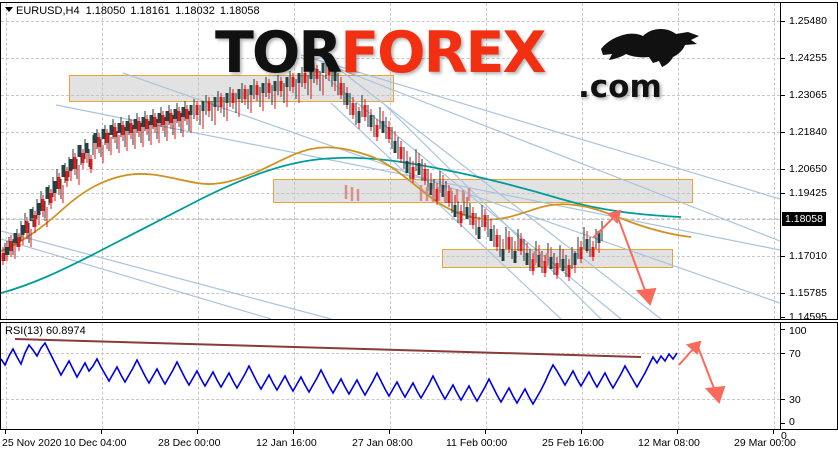 This screenshot has width=838, height=458. Describe the element at coordinates (765, 443) in the screenshot. I see `time-tick-label: 29 Mar 00:00` at that location.